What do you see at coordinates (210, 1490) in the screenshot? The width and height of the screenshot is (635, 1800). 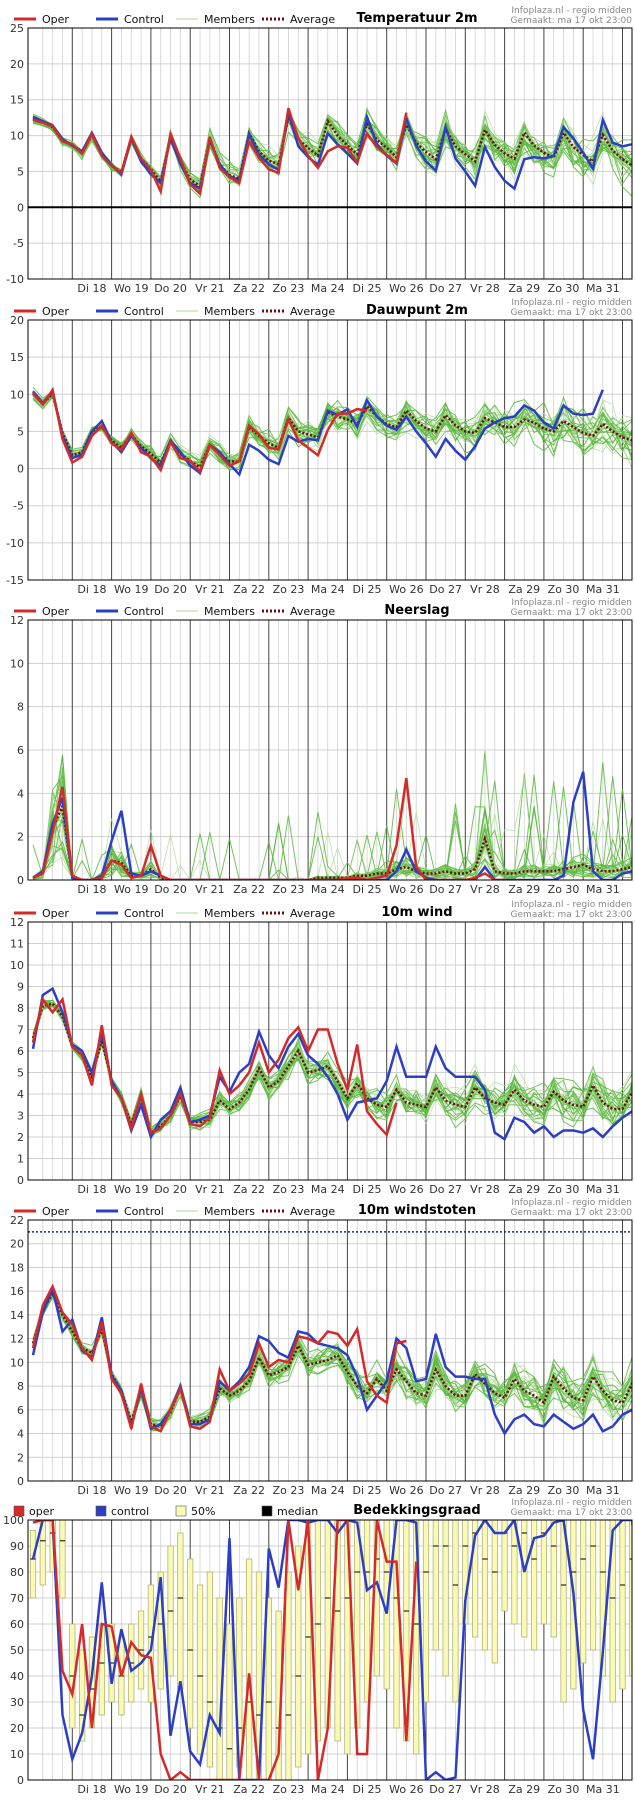 I see `x-tick-label: Vr 21` at bounding box center [210, 1490].